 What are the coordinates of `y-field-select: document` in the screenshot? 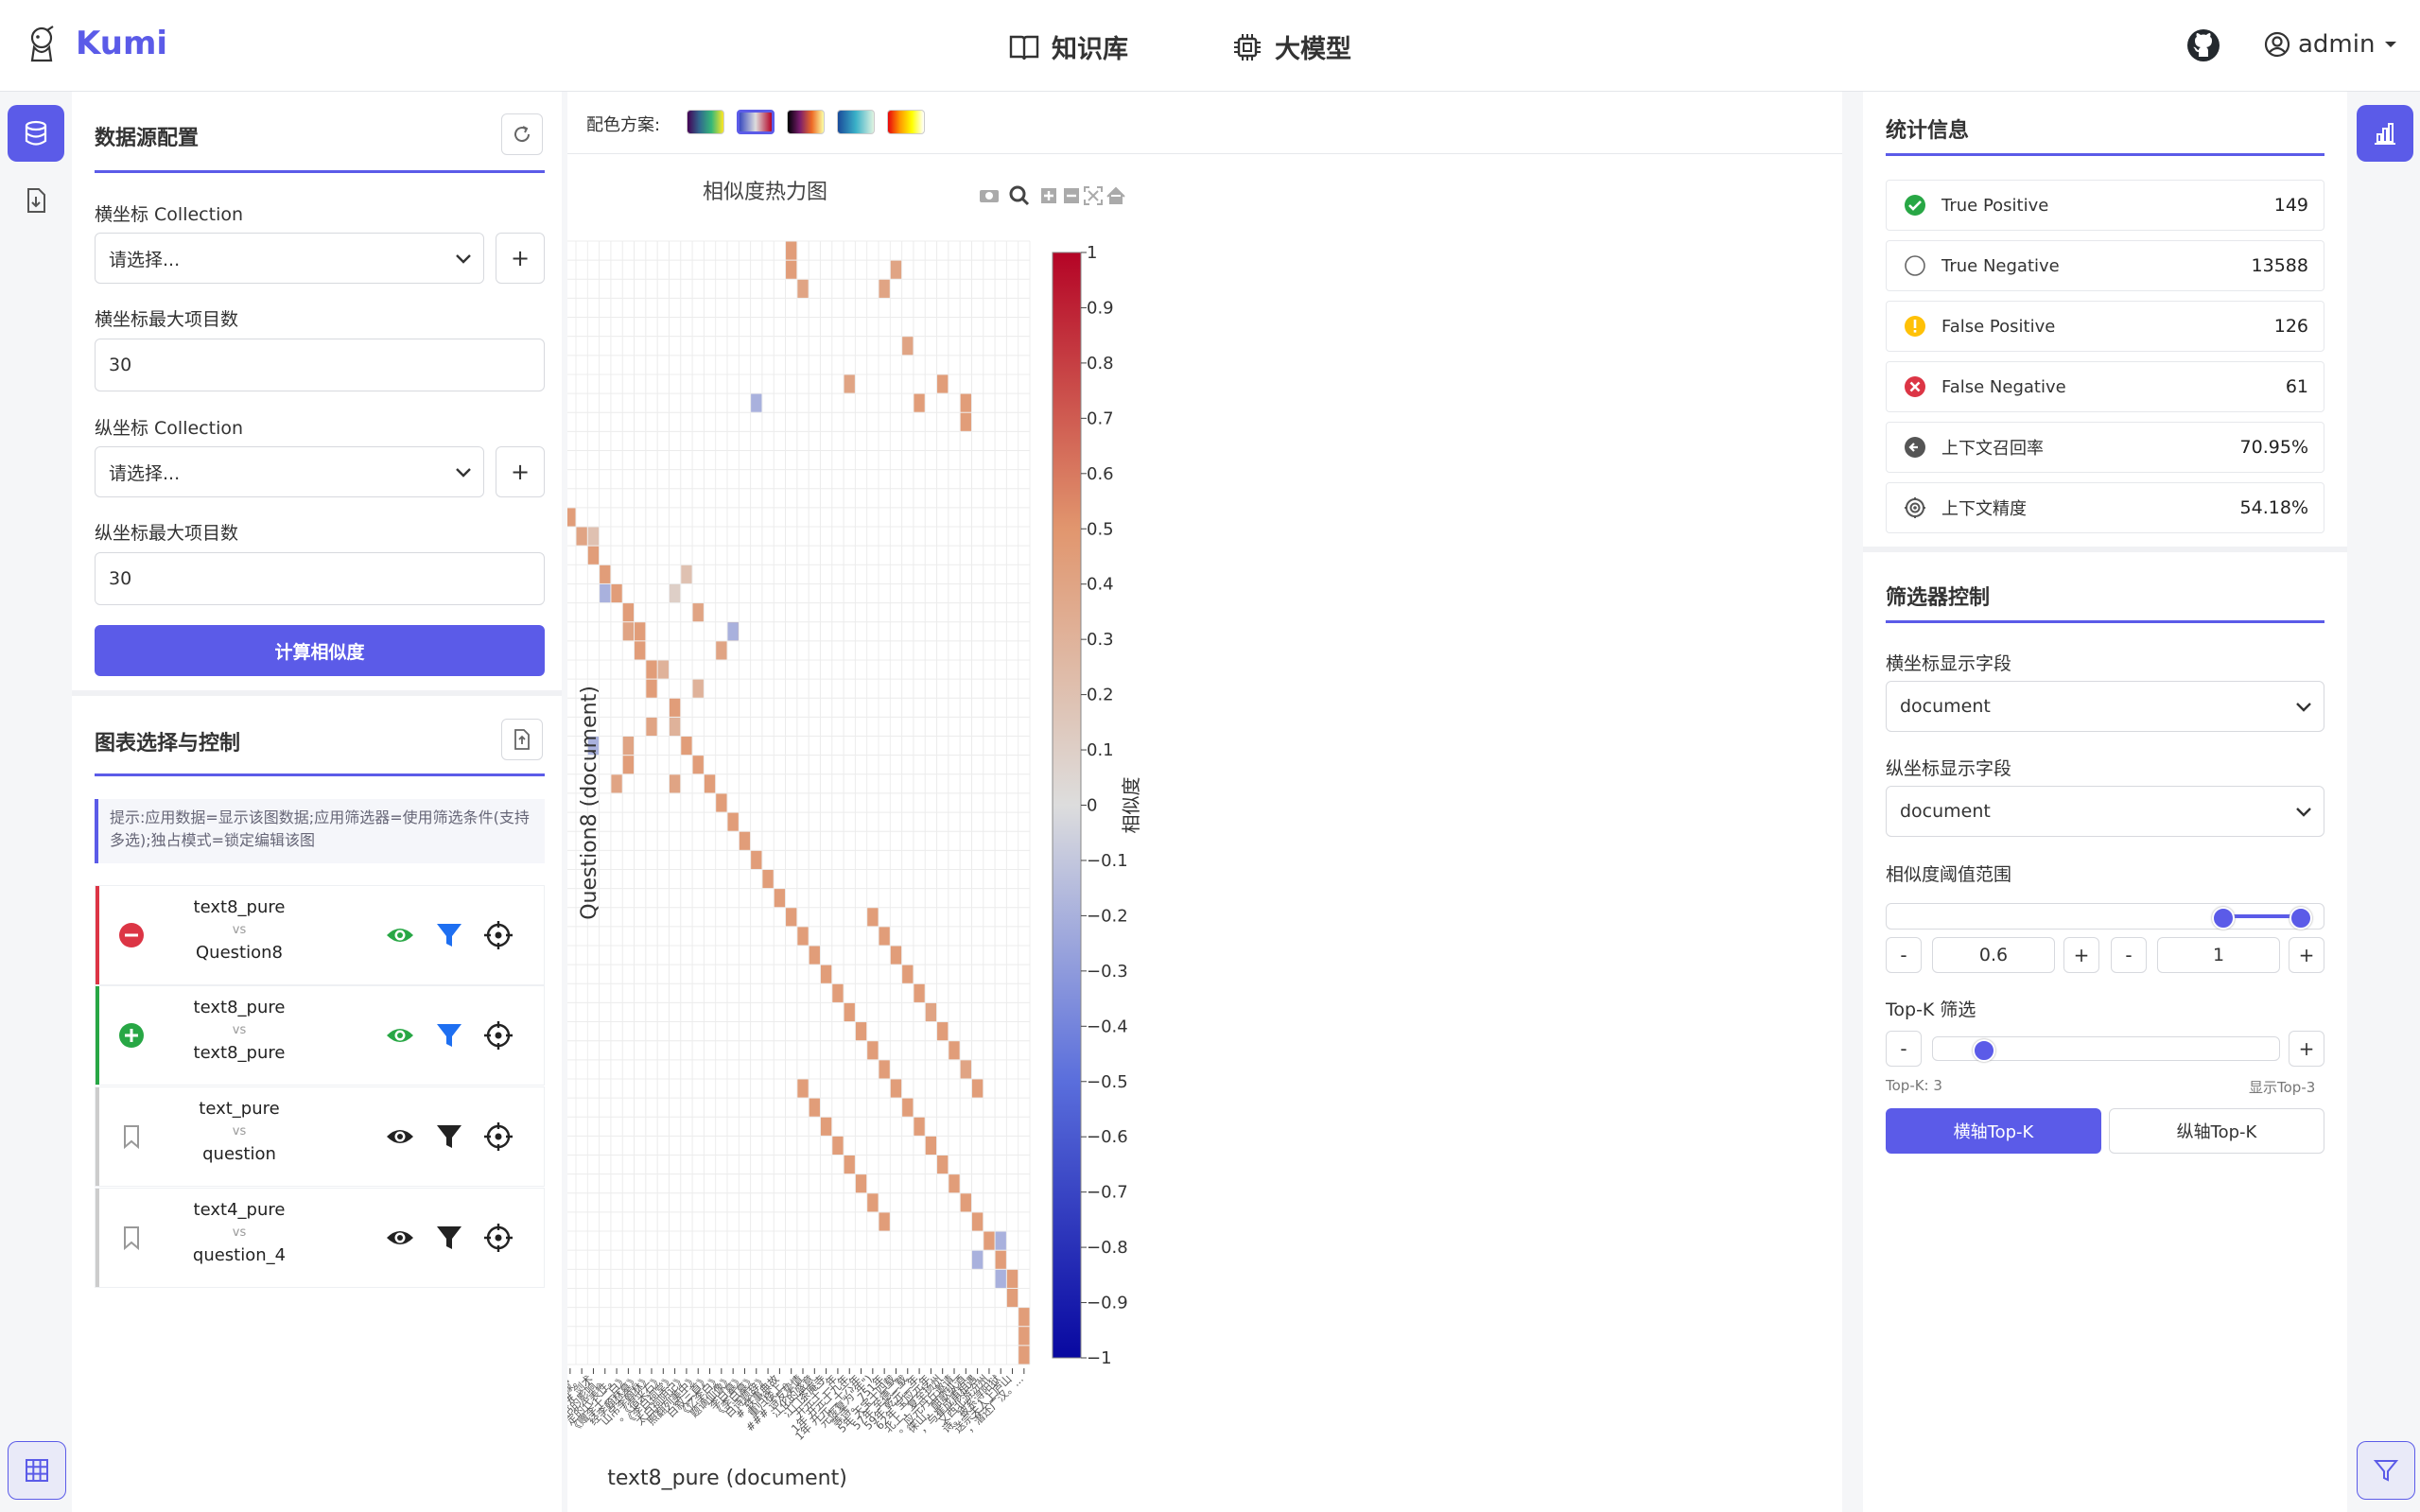 It's located at (2105, 811).